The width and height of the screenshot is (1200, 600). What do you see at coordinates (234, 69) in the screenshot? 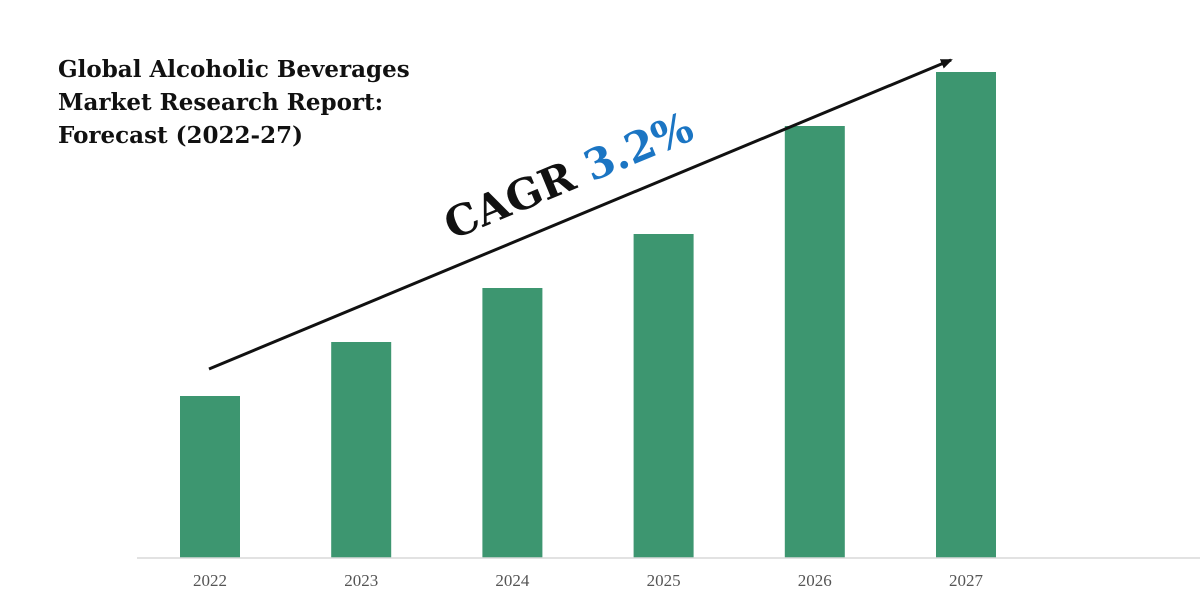
I see `chart-title-line-1: Global Alcoholic Beverages` at bounding box center [234, 69].